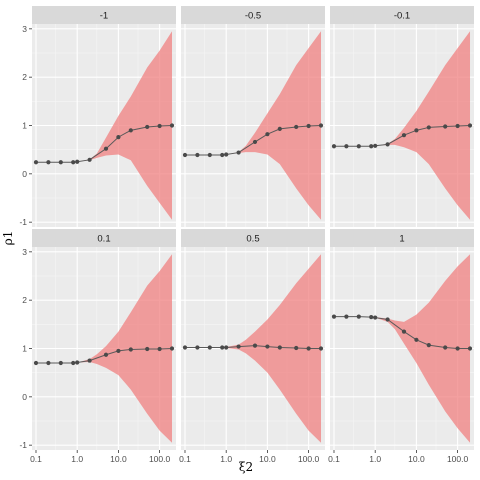 This screenshot has height=480, width=480. I want to click on y-axis-title: ρ1, so click(8, 238).